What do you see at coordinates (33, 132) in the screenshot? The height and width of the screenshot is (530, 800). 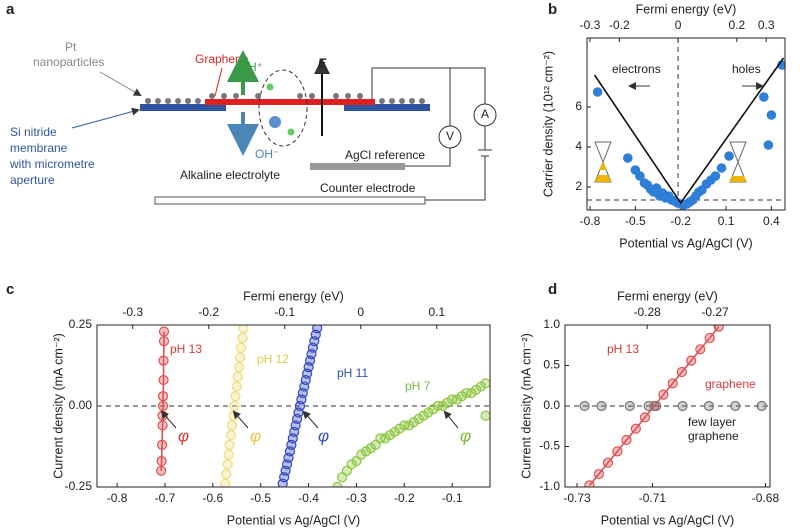 I see `membrane-label: Si nitride` at bounding box center [33, 132].